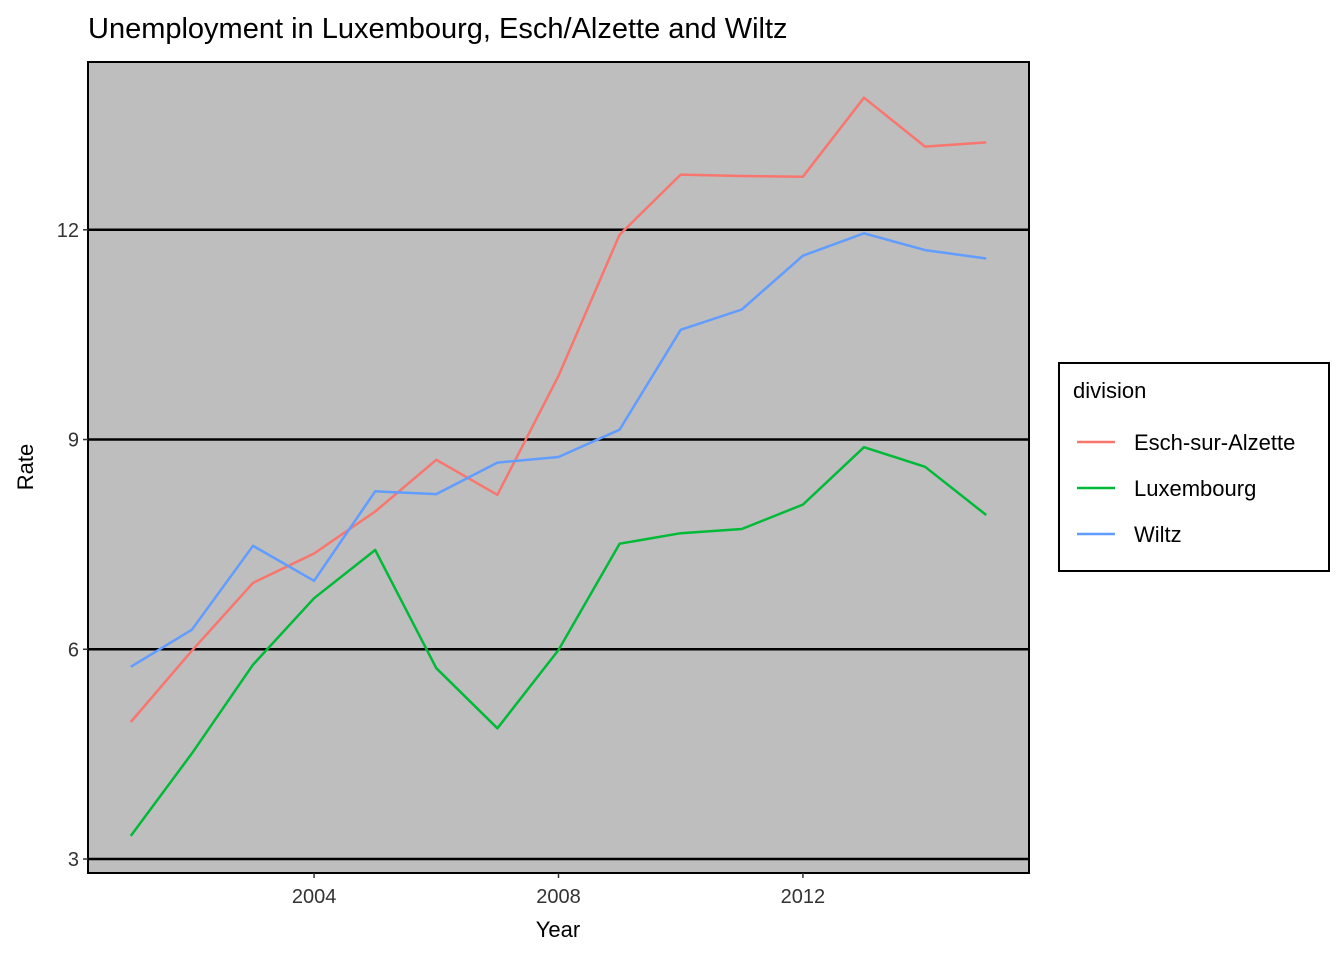  I want to click on legend-title: division, so click(1109, 390).